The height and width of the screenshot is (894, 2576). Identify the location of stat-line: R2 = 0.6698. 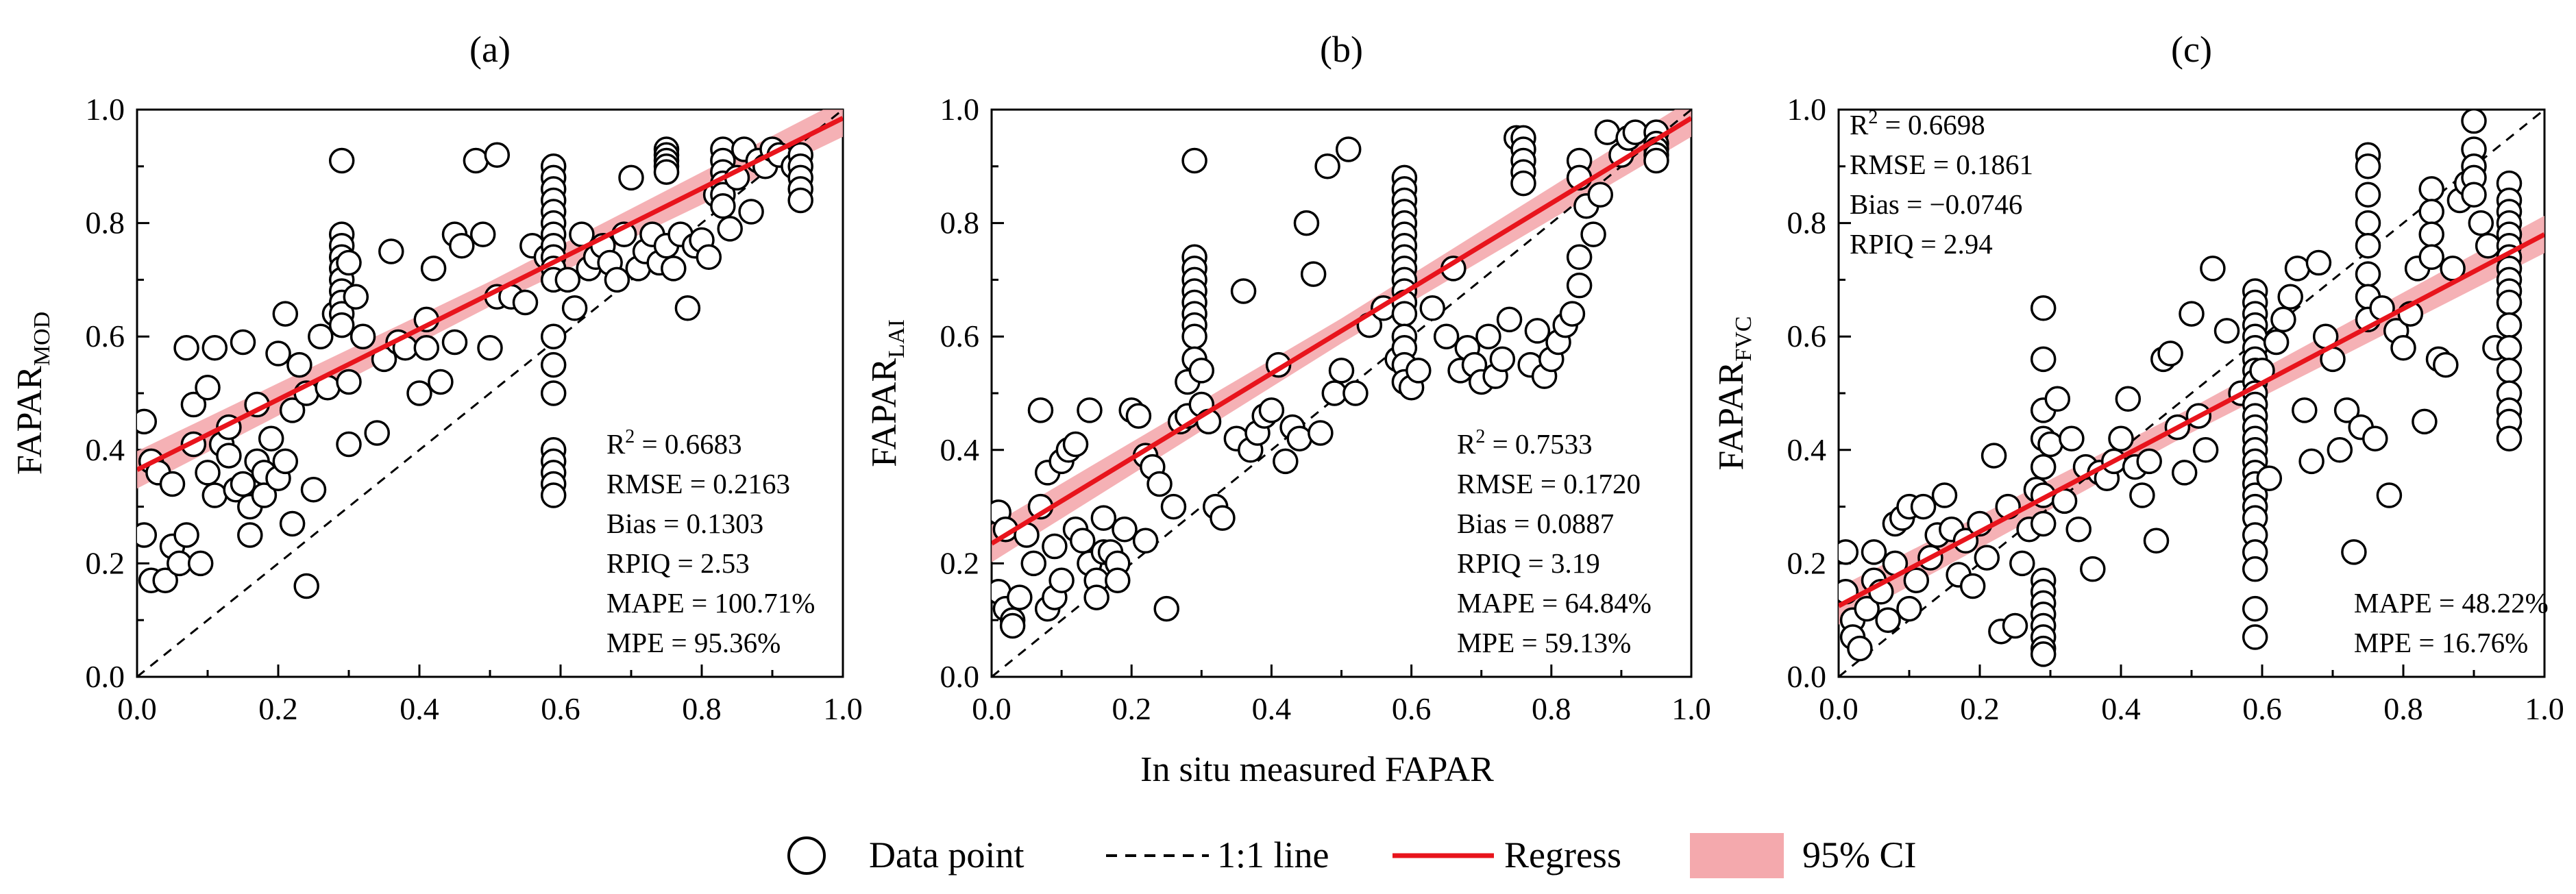
(1918, 123).